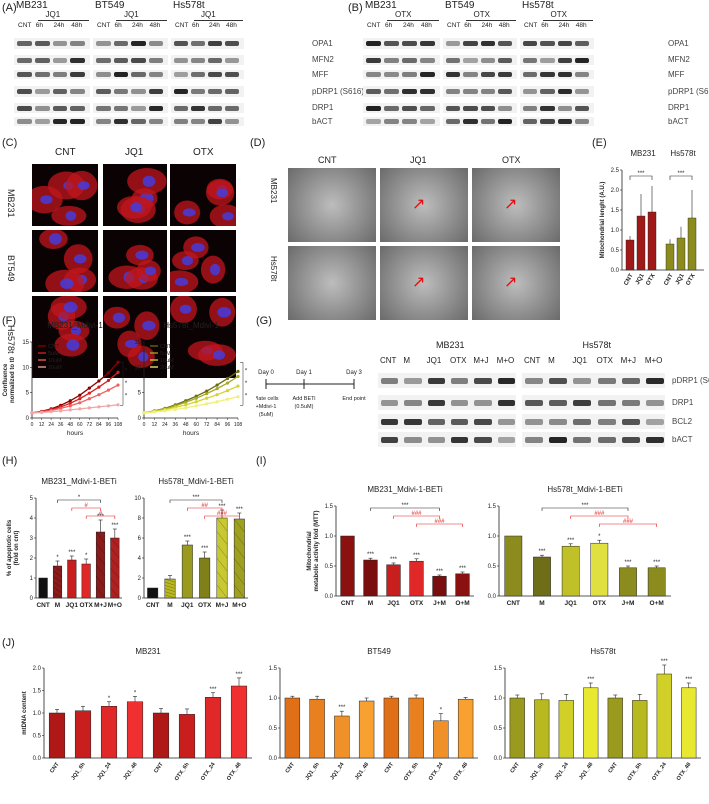 Image resolution: width=709 pixels, height=804 pixels. I want to click on y-tick-label: 1.0, so click(273, 699).